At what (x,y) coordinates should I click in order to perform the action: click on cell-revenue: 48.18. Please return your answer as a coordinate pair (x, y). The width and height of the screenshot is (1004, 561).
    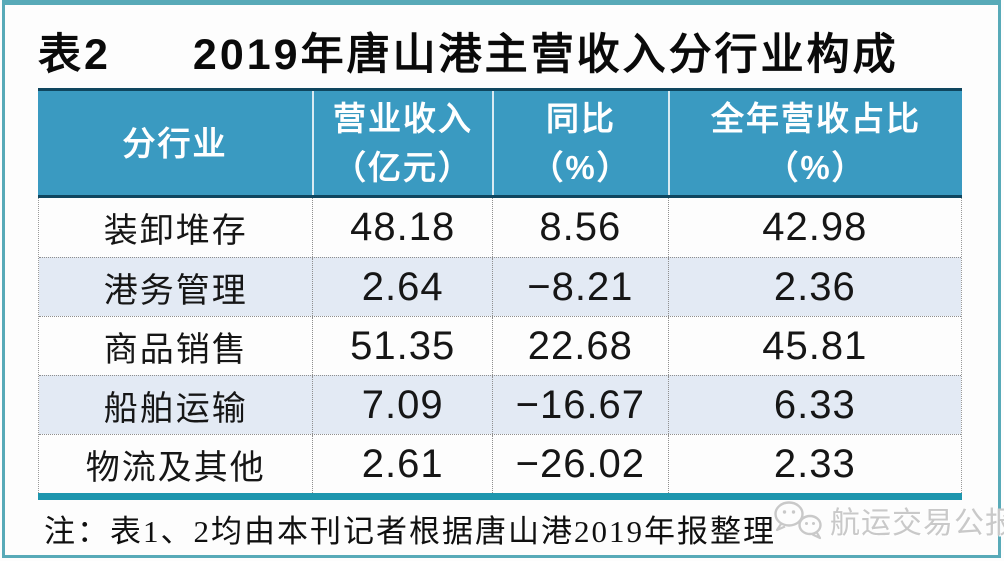
    Looking at the image, I should click on (402, 227).